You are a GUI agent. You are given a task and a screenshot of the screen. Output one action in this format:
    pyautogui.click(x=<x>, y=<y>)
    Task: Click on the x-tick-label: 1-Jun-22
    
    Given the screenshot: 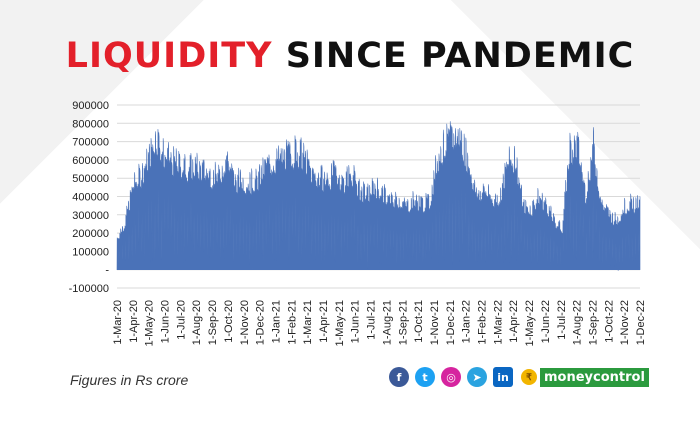 What is the action you would take?
    pyautogui.click(x=546, y=321)
    